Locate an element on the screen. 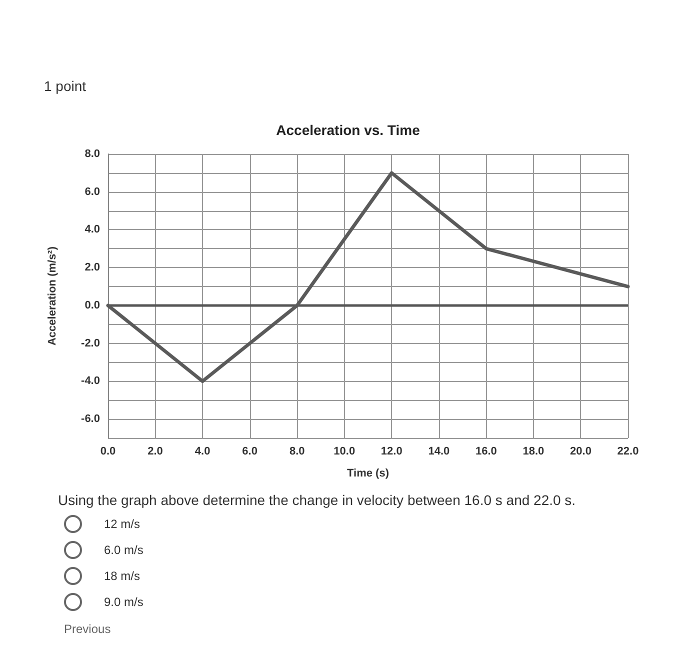 Image resolution: width=700 pixels, height=652 pixels. text: 6.0 m/s is located at coordinates (124, 550).